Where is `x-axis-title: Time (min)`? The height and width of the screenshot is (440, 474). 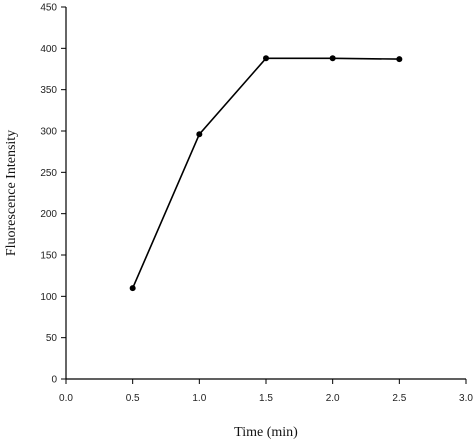
x-axis-title: Time (min) is located at coordinates (266, 432).